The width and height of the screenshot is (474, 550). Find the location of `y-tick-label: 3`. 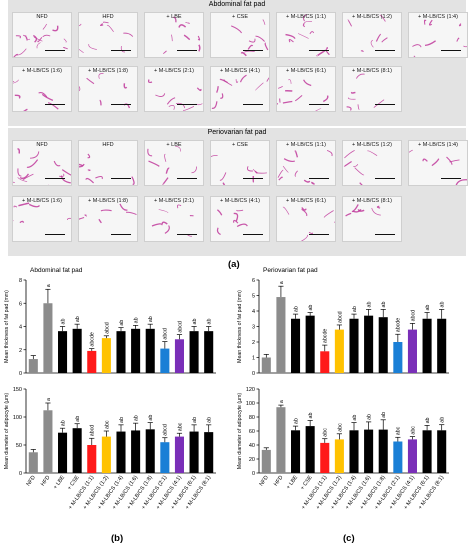

y-tick-label: 3 is located at coordinates (253, 328).